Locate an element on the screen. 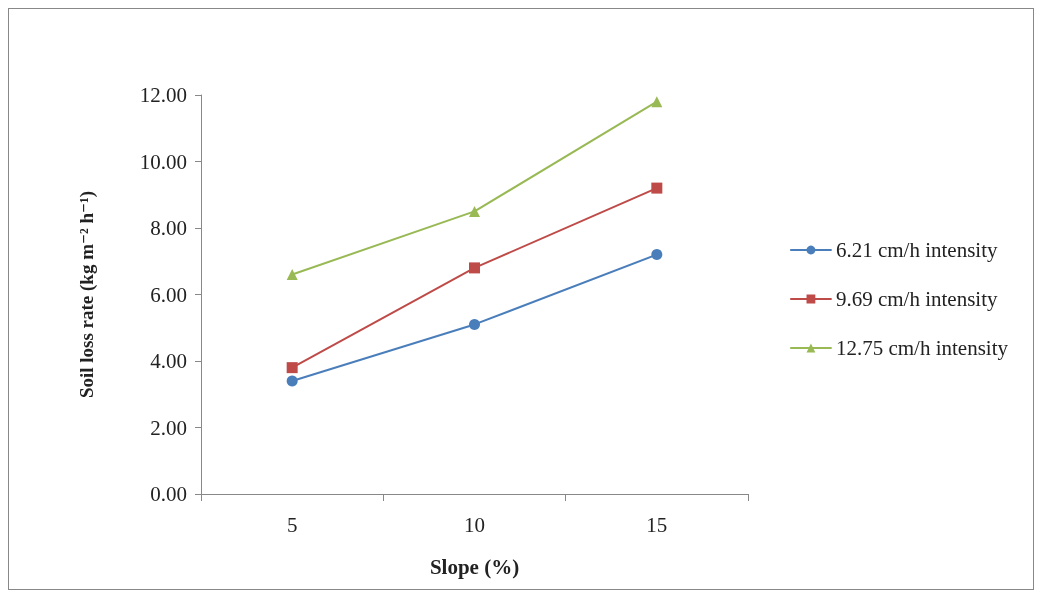 The width and height of the screenshot is (1042, 598). x-axis-title: Slope (%) is located at coordinates (474, 566).